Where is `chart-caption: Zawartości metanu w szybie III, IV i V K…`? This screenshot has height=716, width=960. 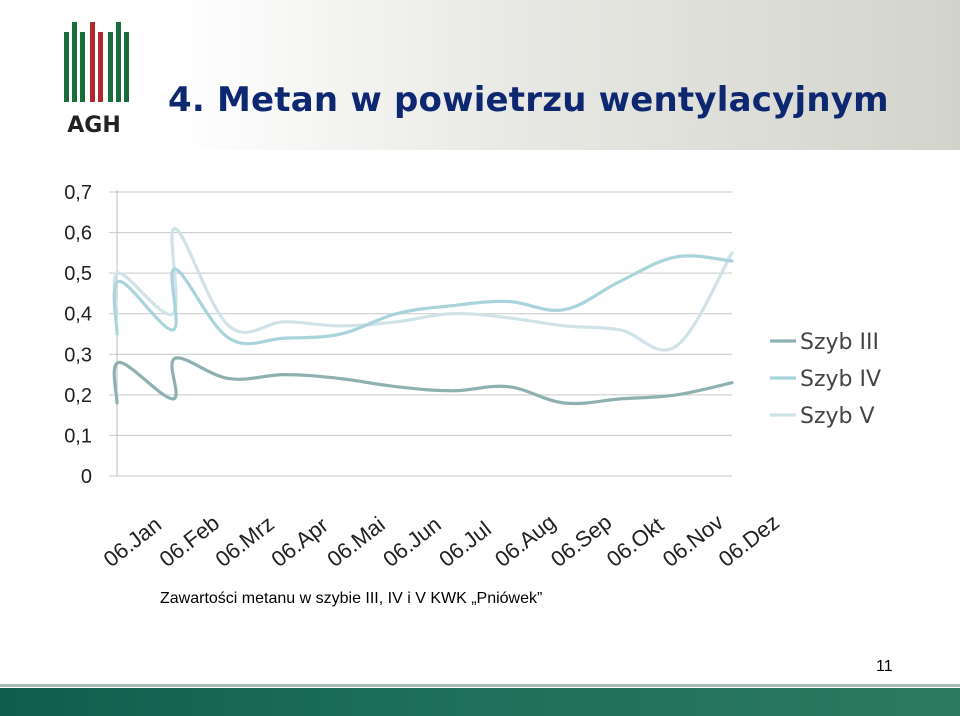
chart-caption: Zawartości metanu w szybie III, IV i V K… is located at coordinates (351, 598).